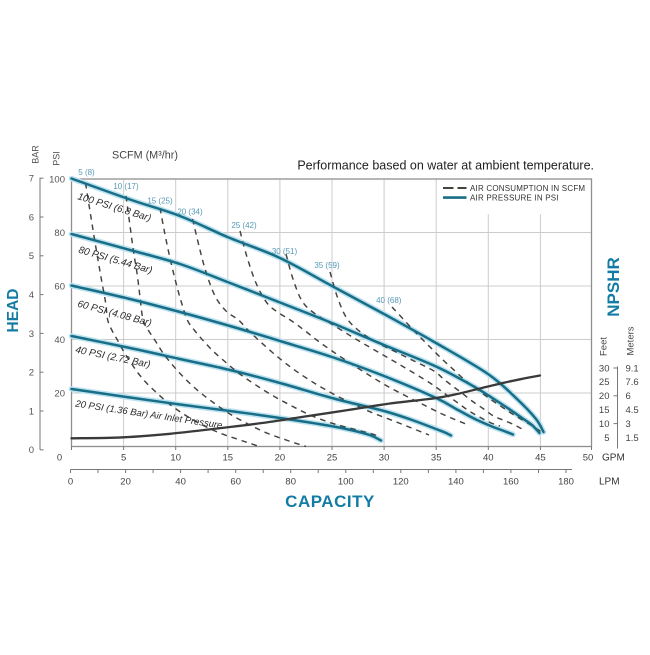  What do you see at coordinates (126, 186) in the screenshot?
I see `svg-text: 10 (17)` at bounding box center [126, 186].